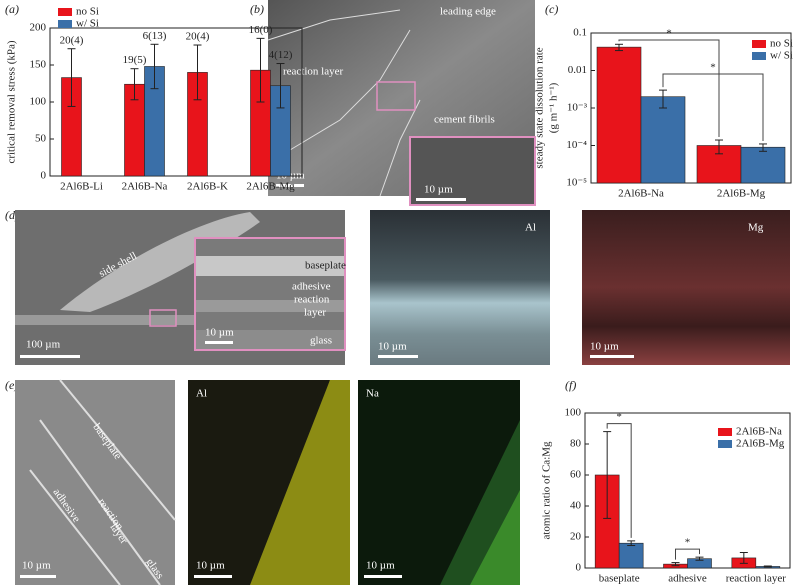  What do you see at coordinates (554, 107) in the screenshot?
I see `y-axis-unit: (g m⁻¹ h⁻¹)` at bounding box center [554, 107].